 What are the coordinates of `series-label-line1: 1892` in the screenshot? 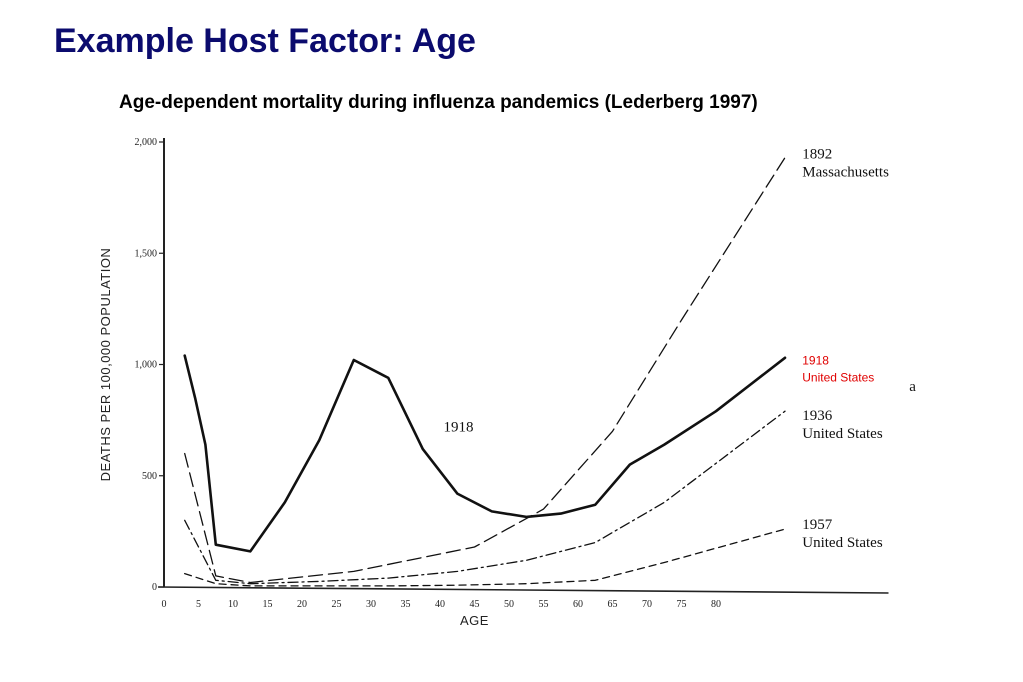 It's located at (817, 155).